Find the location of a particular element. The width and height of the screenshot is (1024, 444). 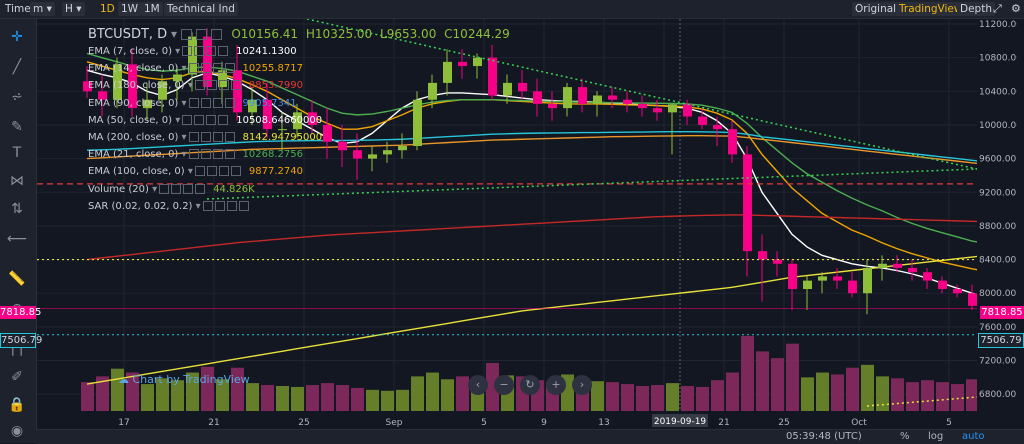

indicator-row: SAR (0.02, 0.02, 0.2) ▾ is located at coordinates (172, 207).